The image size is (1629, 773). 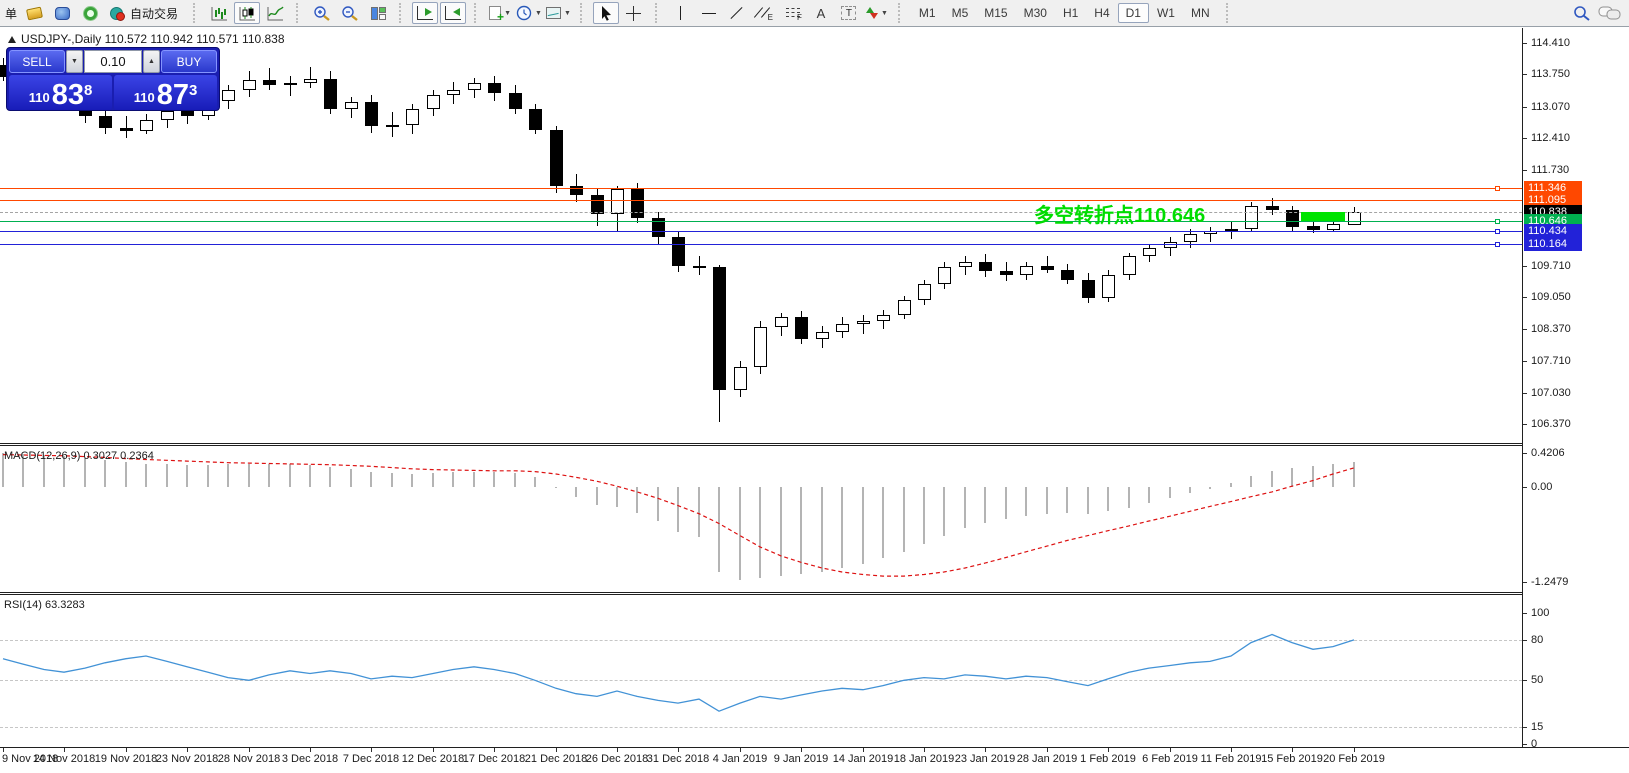 I want to click on chat-button, so click(x=1610, y=13).